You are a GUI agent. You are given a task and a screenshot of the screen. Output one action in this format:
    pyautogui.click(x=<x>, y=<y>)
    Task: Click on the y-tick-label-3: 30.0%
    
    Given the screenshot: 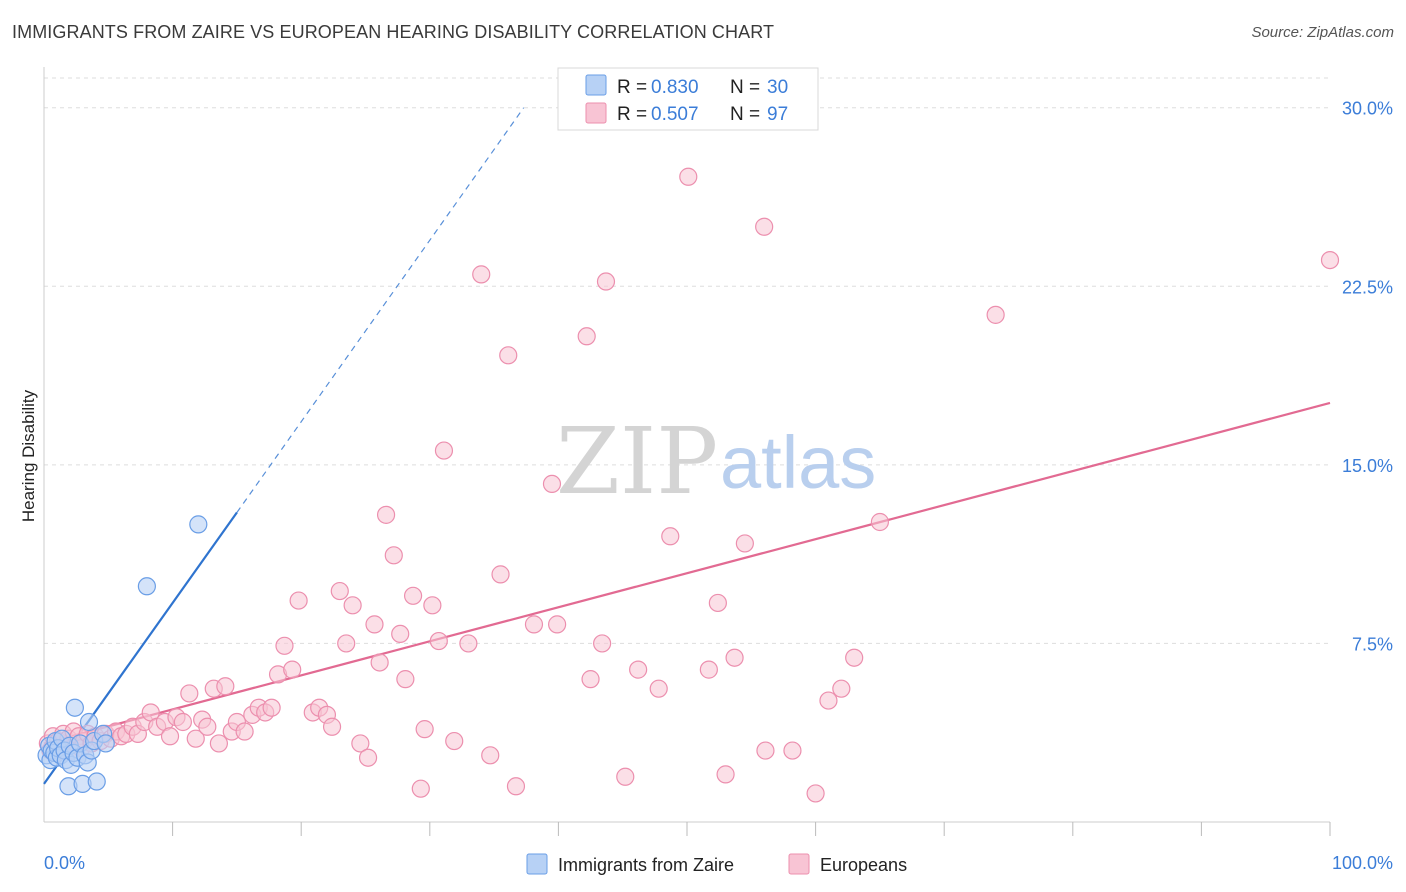 What is the action you would take?
    pyautogui.click(x=1367, y=109)
    